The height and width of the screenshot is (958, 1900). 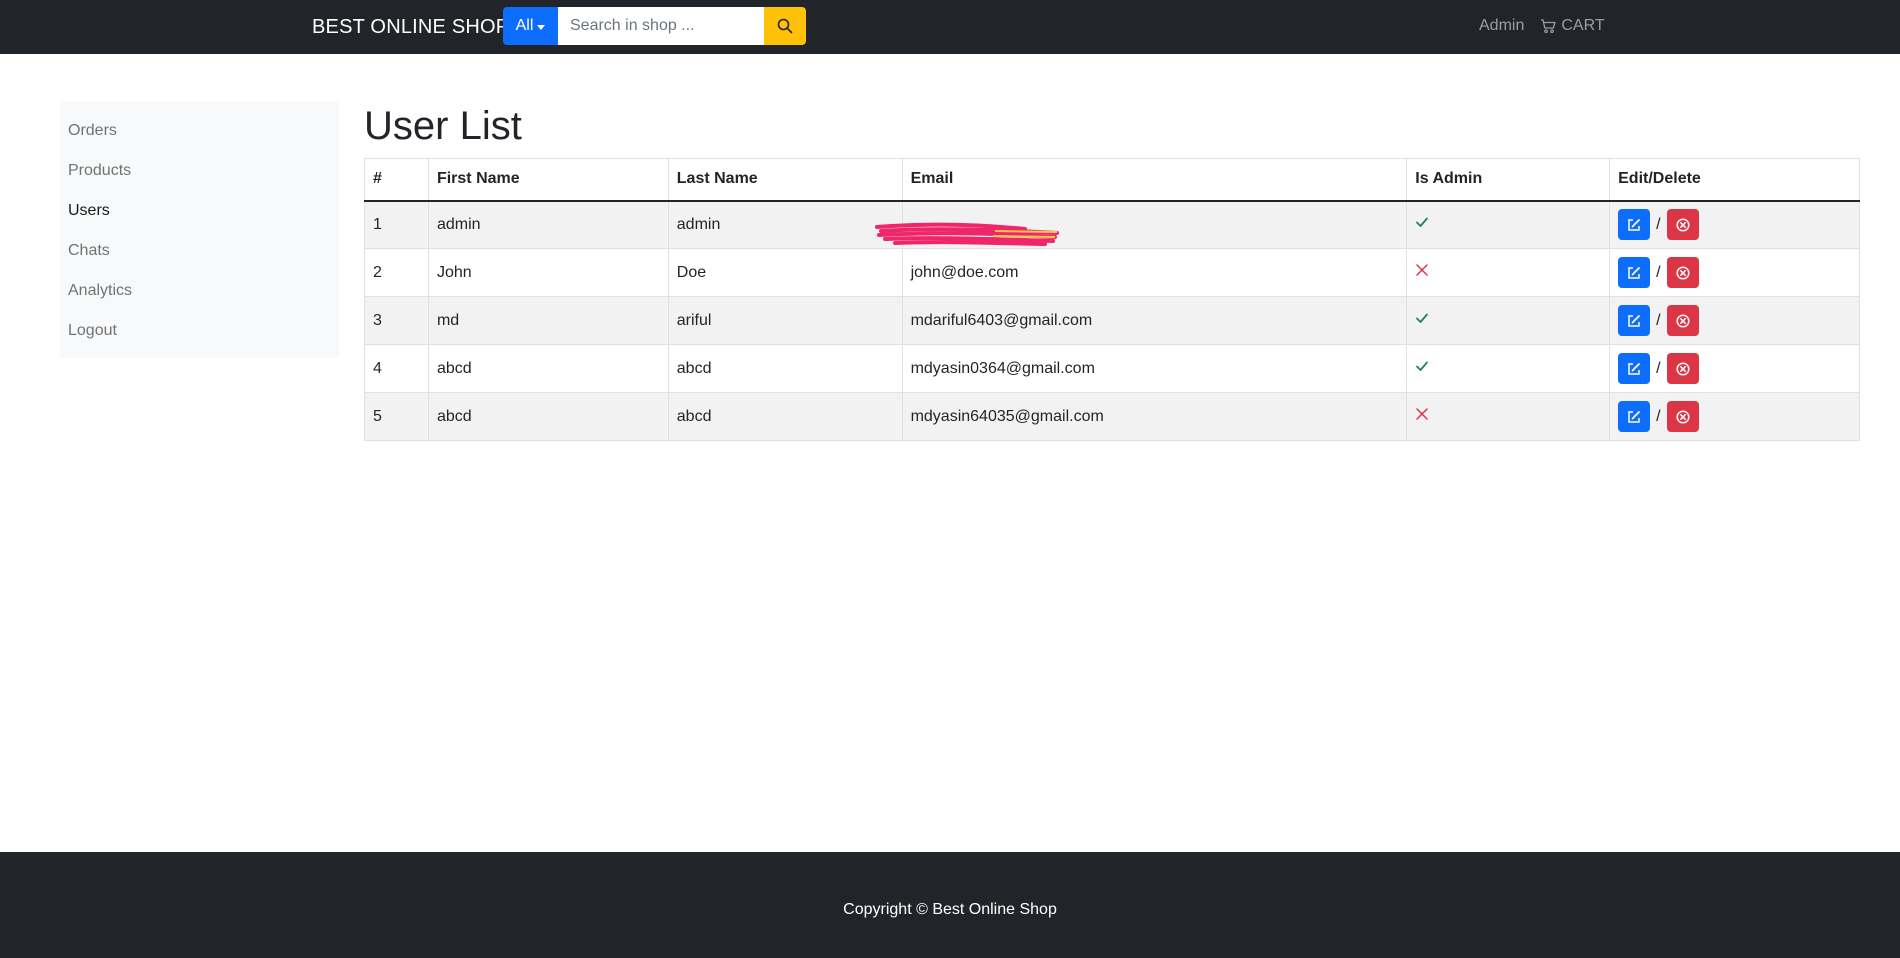 What do you see at coordinates (524, 25) in the screenshot?
I see `category-label: All` at bounding box center [524, 25].